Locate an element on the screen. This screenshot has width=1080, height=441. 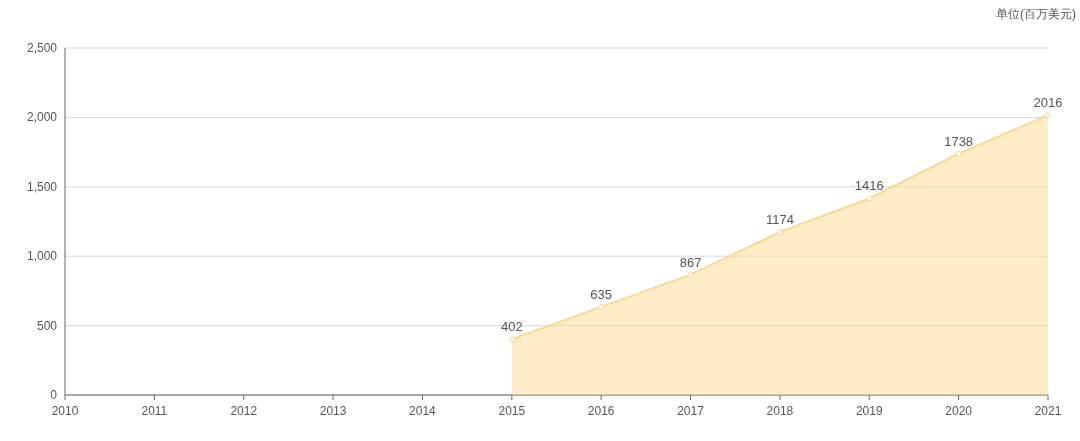
x-tick-label: 2013 is located at coordinates (333, 411).